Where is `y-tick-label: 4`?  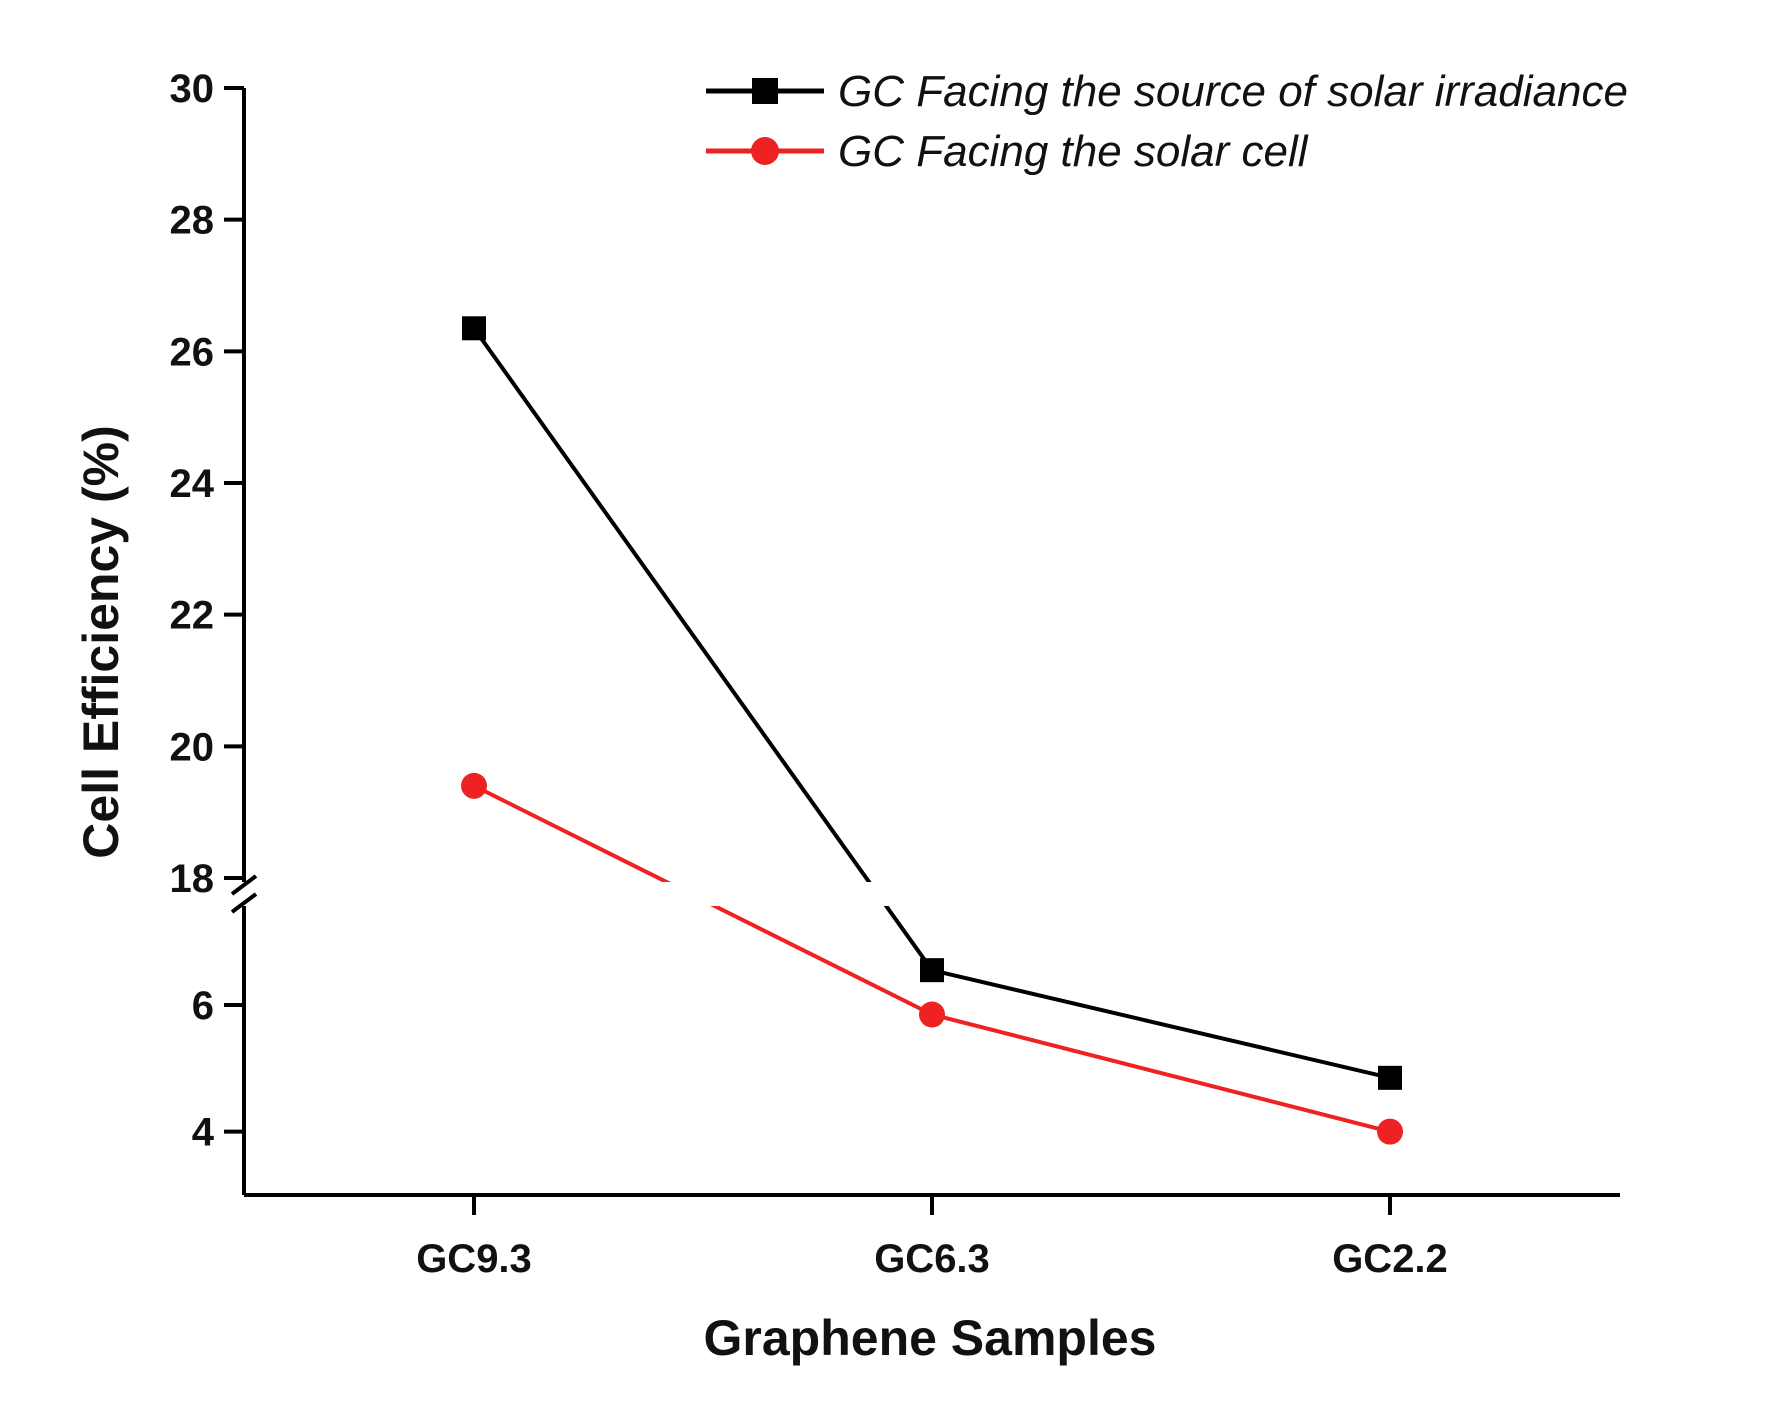 y-tick-label: 4 is located at coordinates (203, 1133).